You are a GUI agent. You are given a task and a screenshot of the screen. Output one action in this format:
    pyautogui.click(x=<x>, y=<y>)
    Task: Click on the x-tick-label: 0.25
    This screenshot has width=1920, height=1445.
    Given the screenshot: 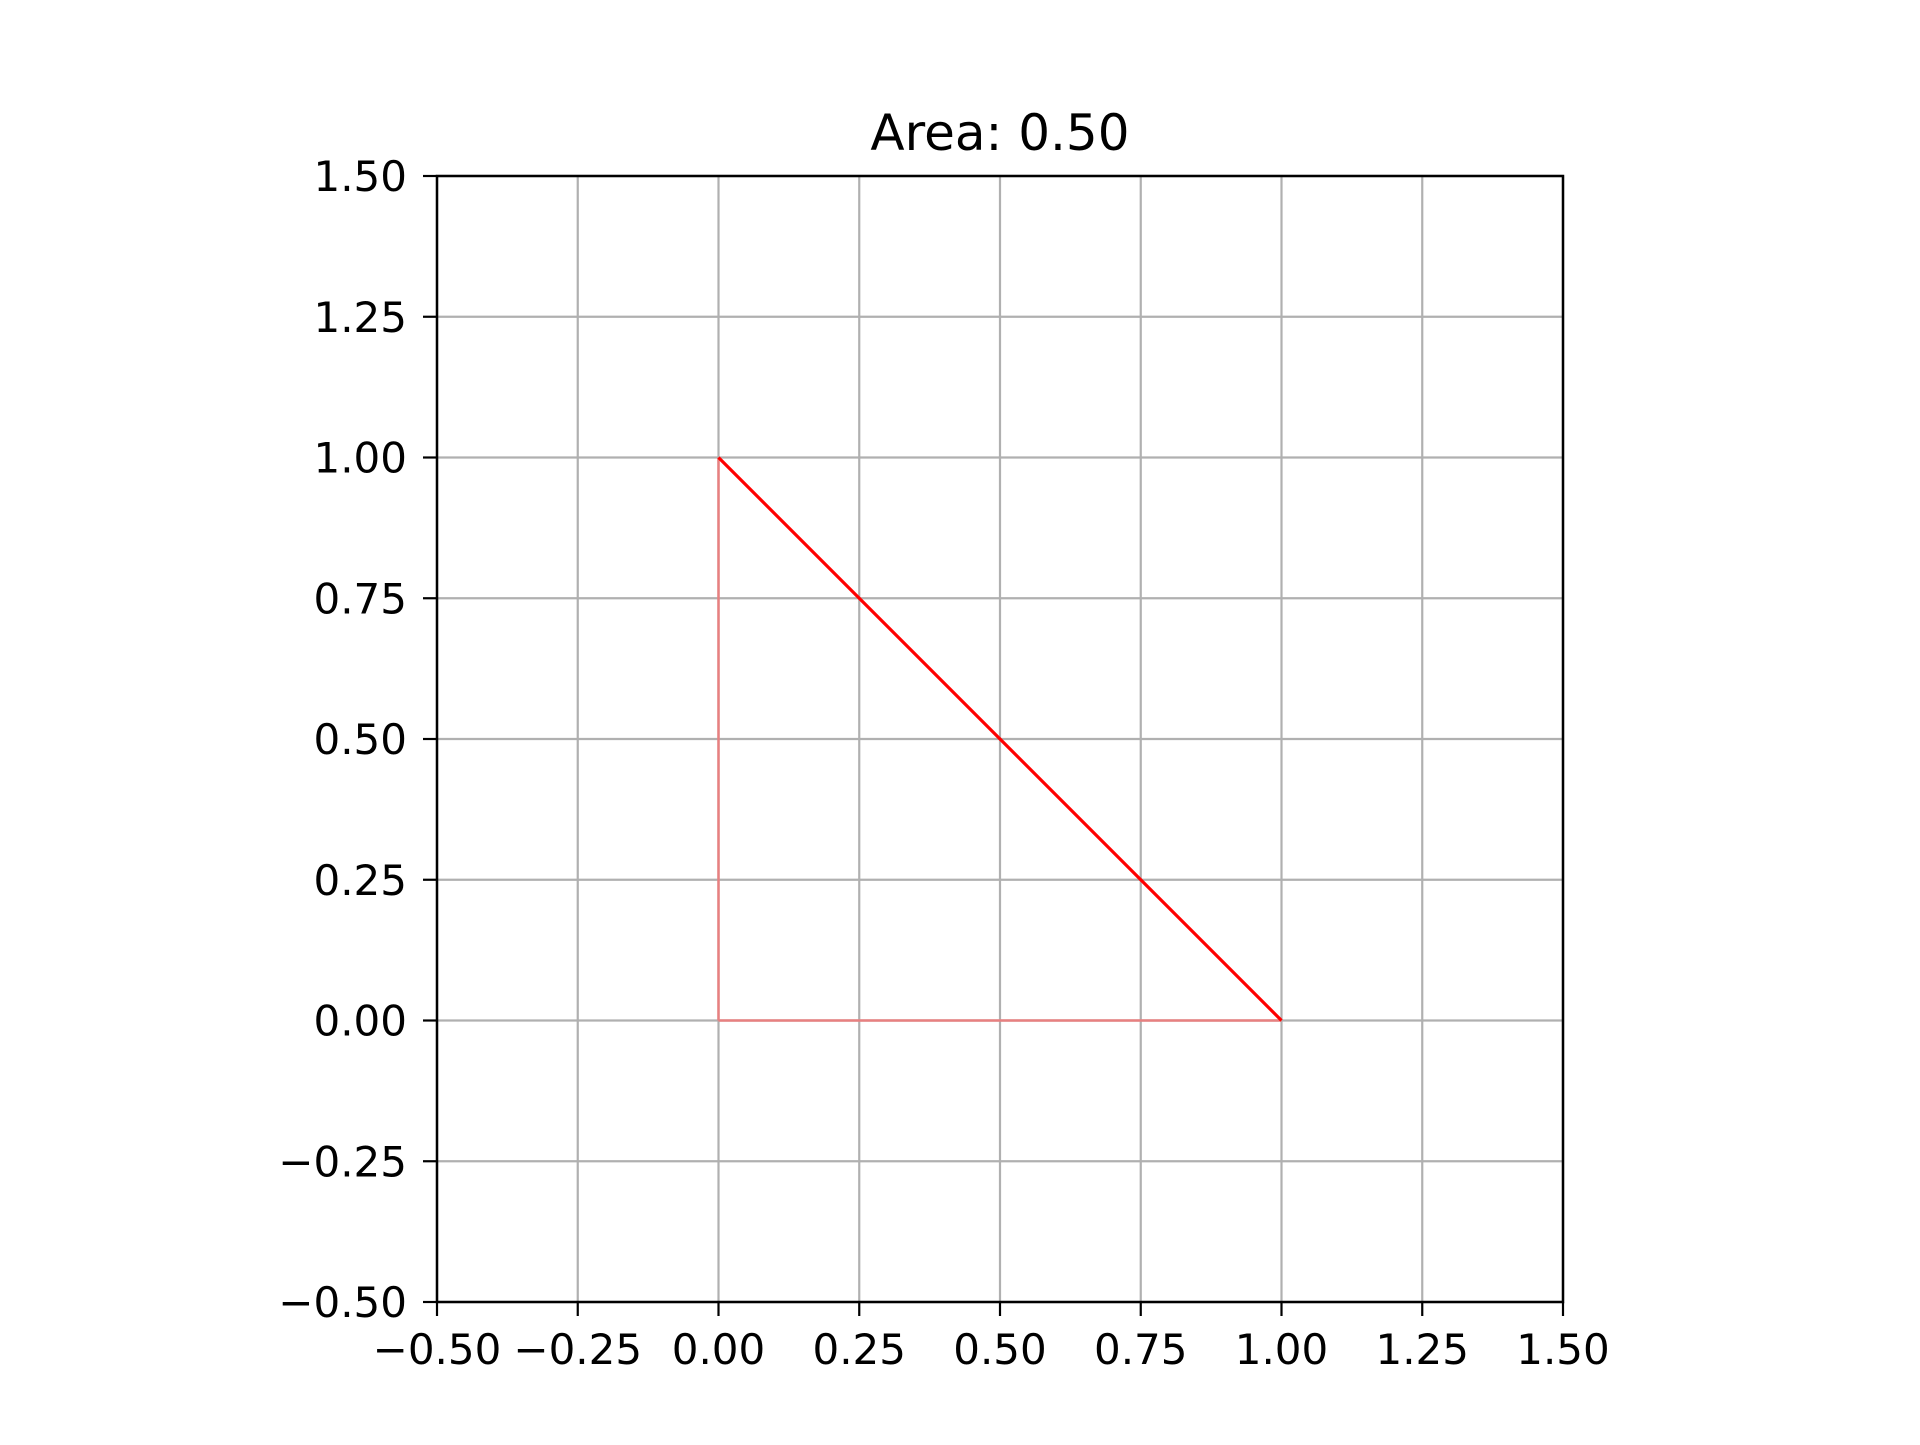 What is the action you would take?
    pyautogui.click(x=859, y=1349)
    